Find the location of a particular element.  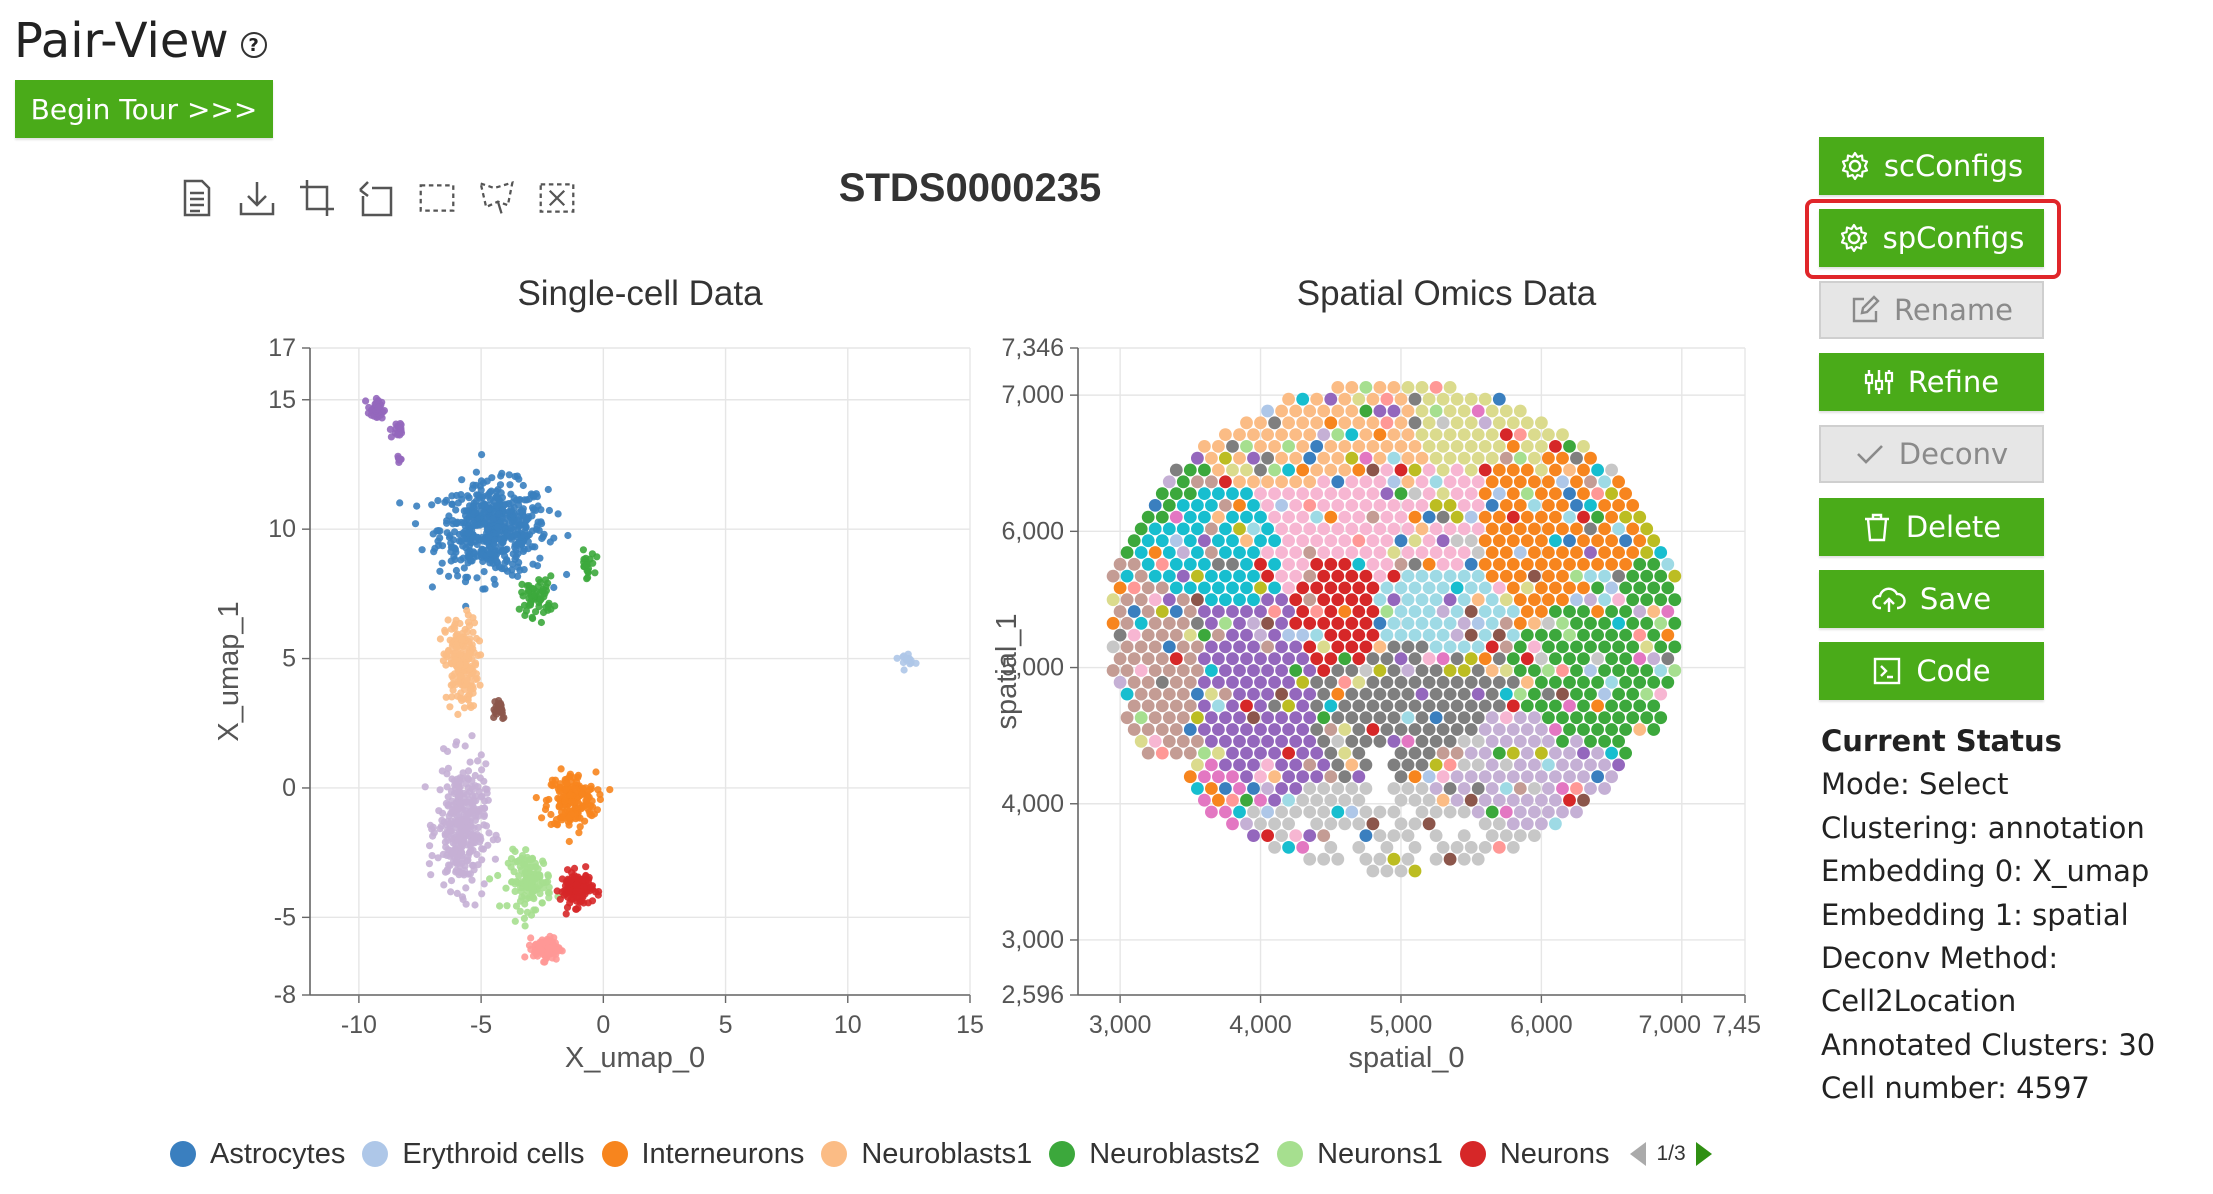

delete-button: Delete is located at coordinates (1931, 526).